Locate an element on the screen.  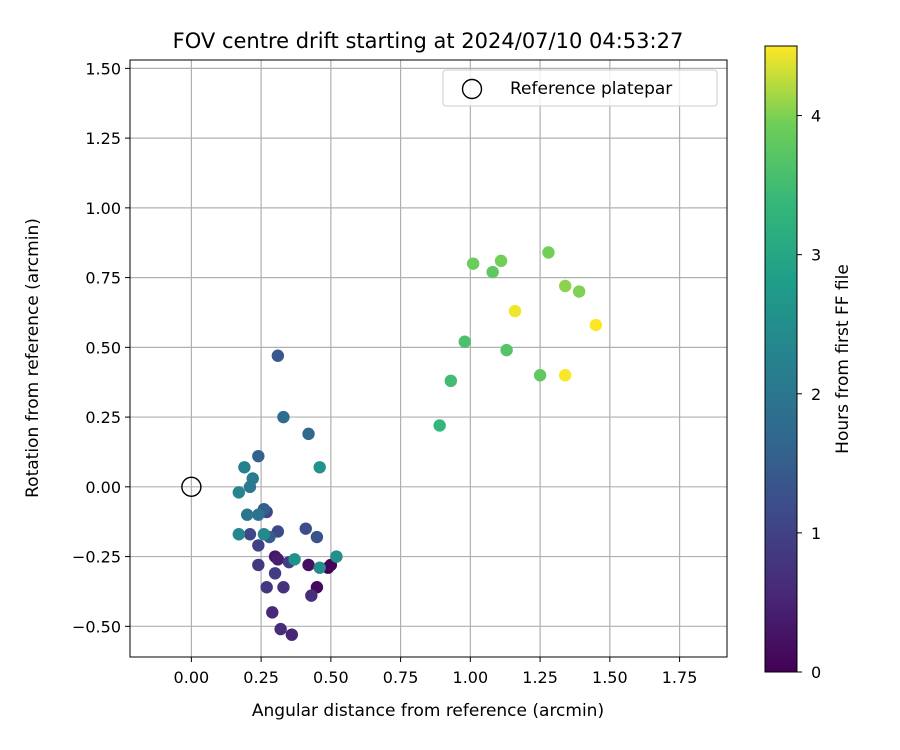
x-axis-ticks: 0.00 0.25 0.50 0.75 1.00 1.25 1.50 1.75 is located at coordinates (436, 672).